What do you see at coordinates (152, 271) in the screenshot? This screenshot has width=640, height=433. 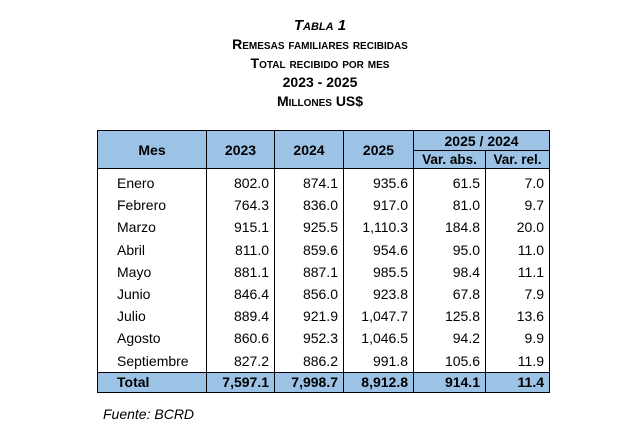 I see `cell-mes: Mayo` at bounding box center [152, 271].